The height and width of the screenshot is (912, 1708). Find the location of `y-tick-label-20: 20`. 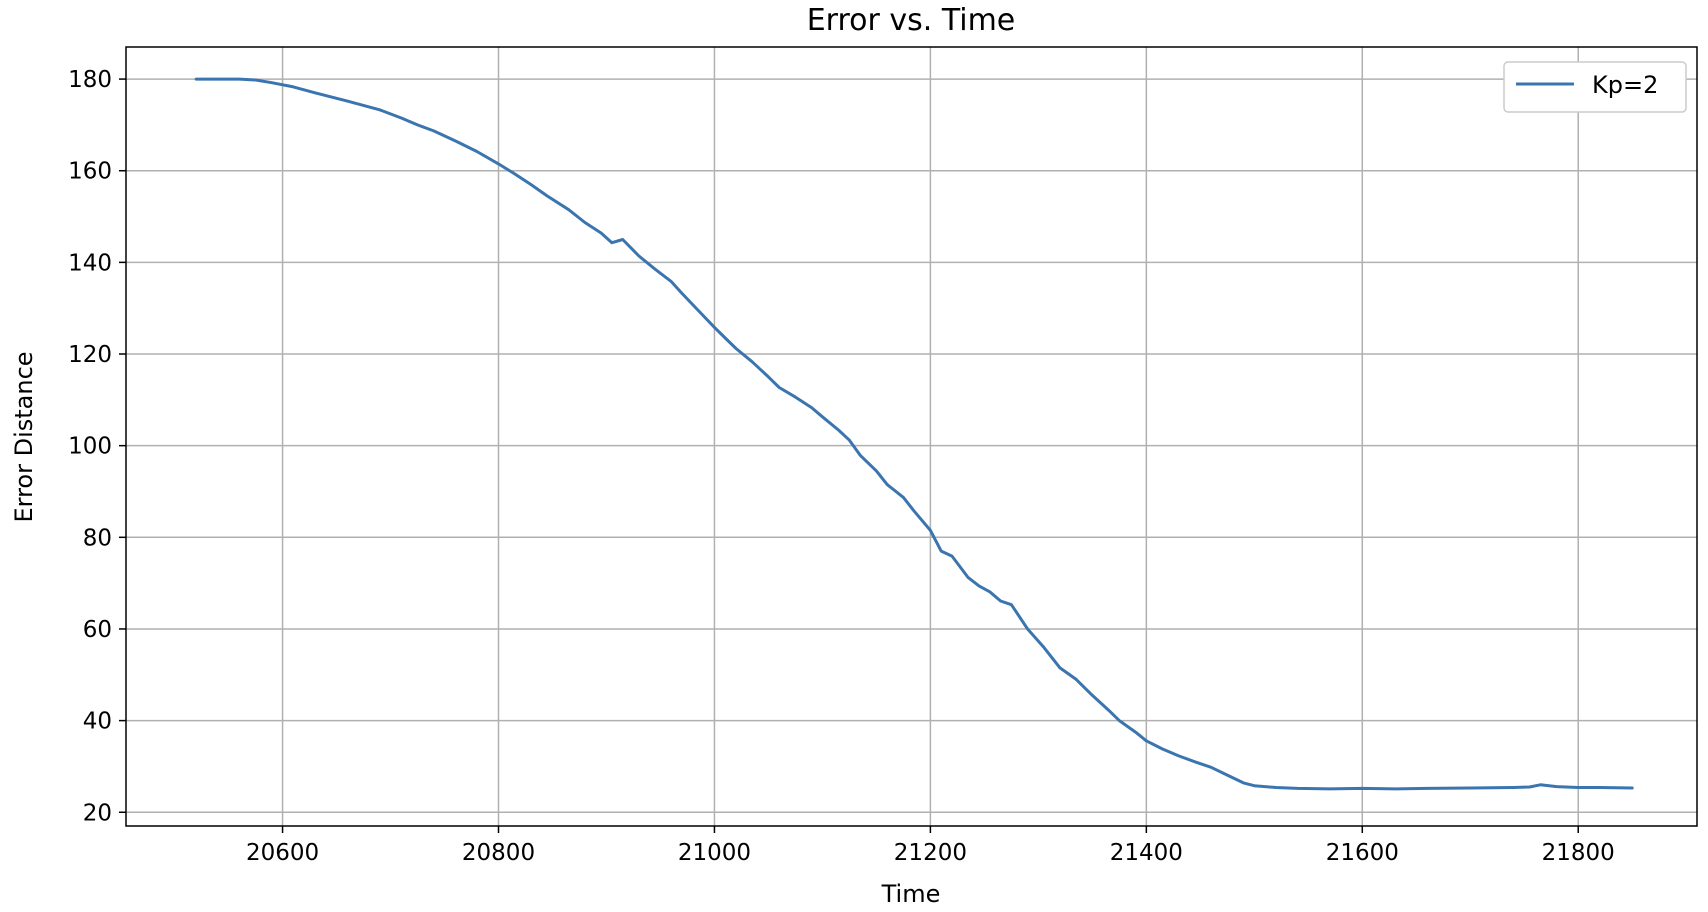

y-tick-label-20: 20 is located at coordinates (97, 813).